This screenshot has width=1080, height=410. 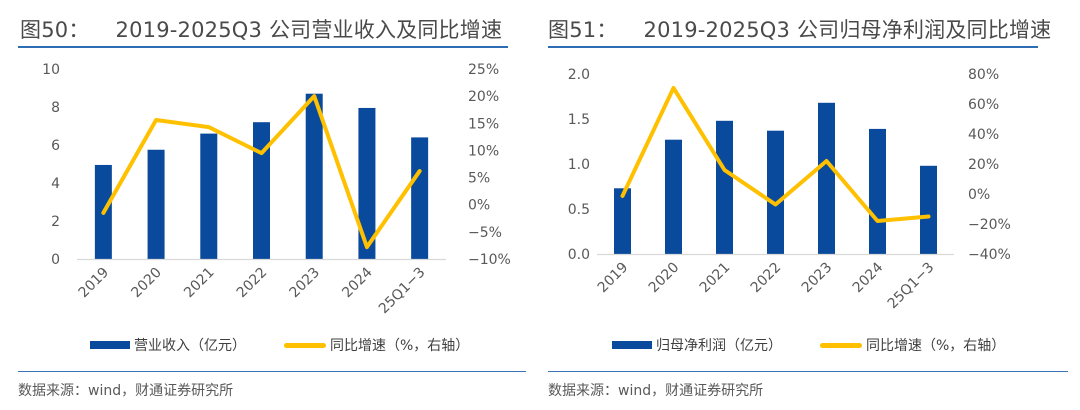 I want to click on y-right-tick-label: 5%, so click(x=479, y=179).